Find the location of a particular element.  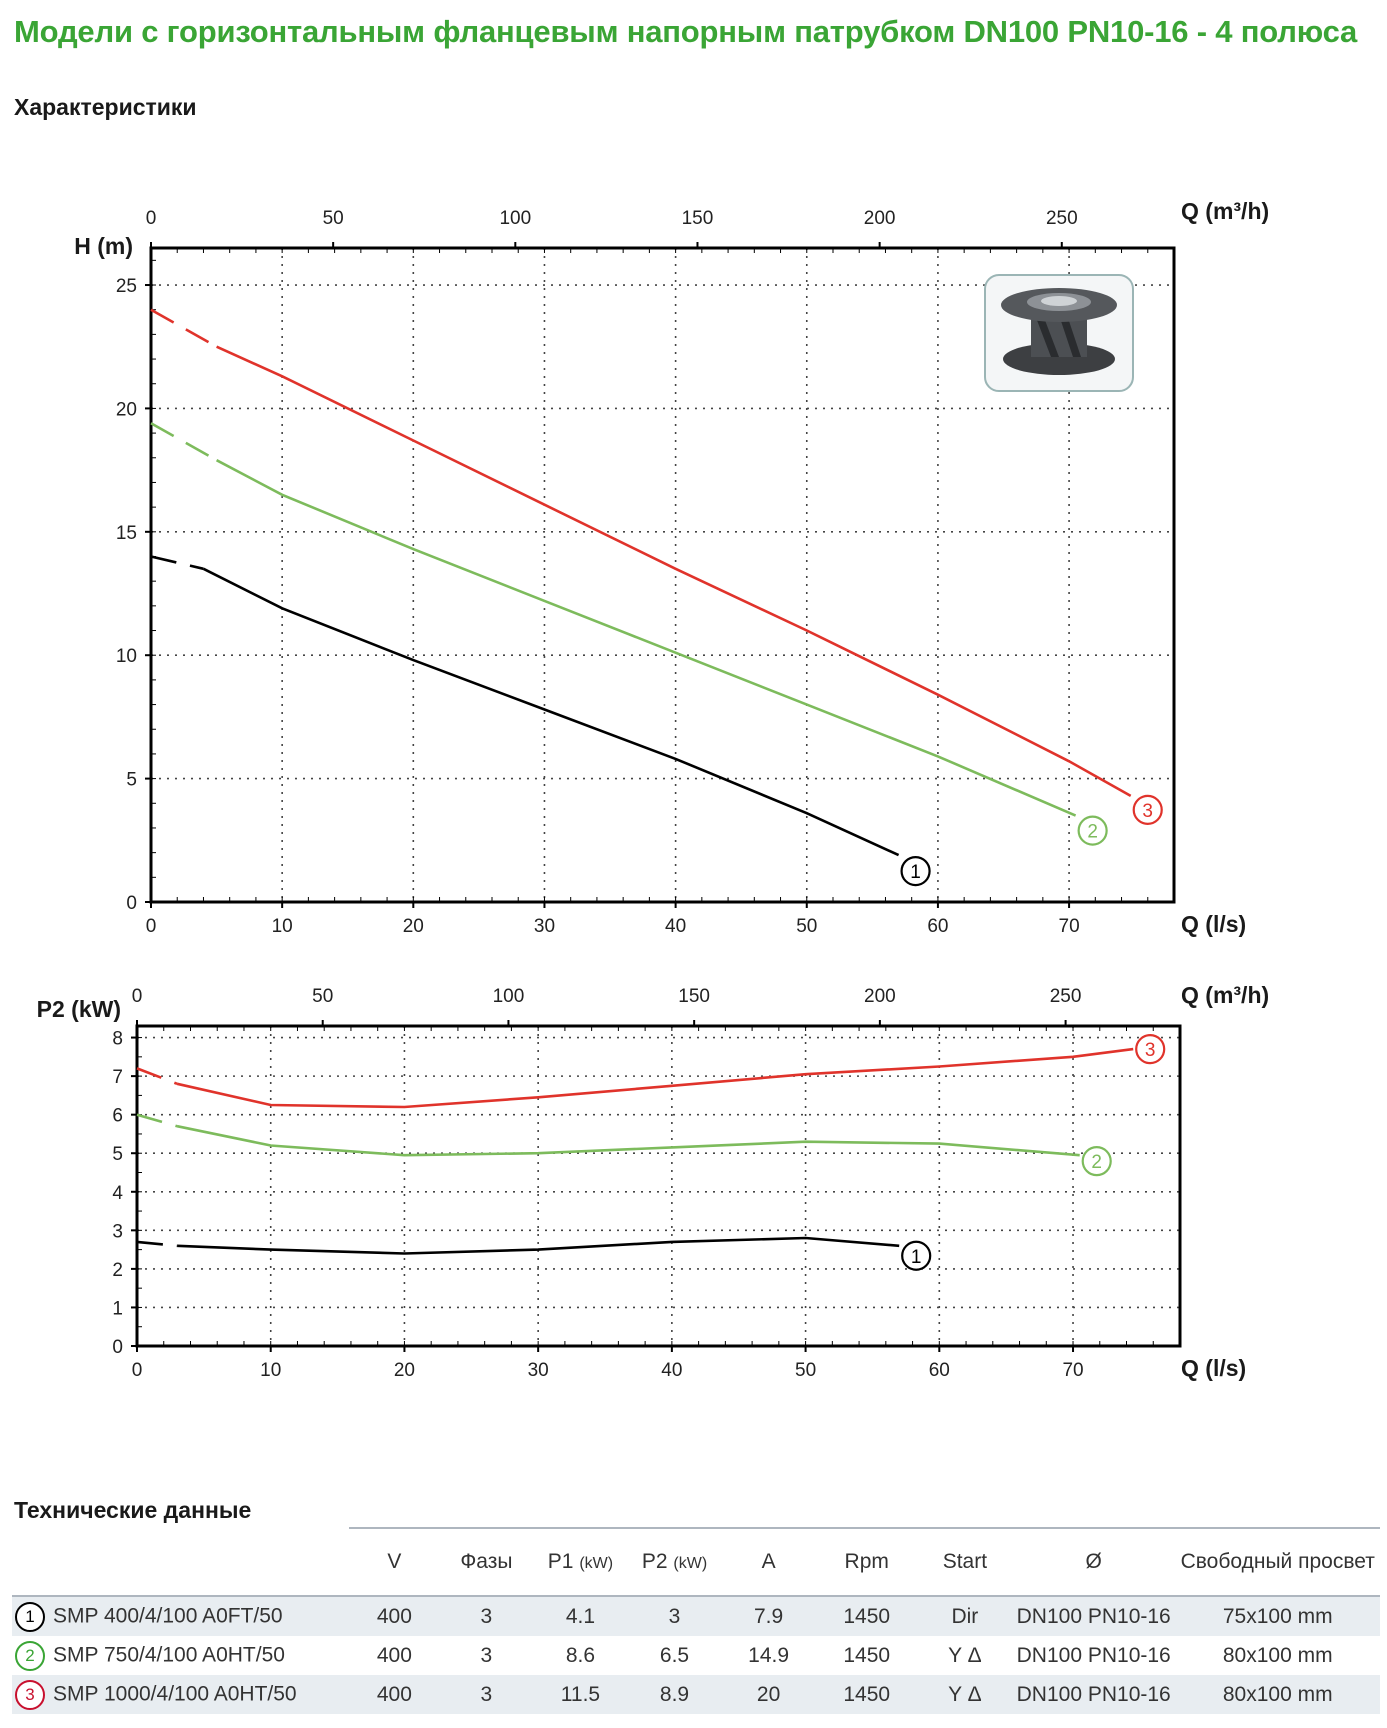

current-cell: 7.9 is located at coordinates (768, 1616).